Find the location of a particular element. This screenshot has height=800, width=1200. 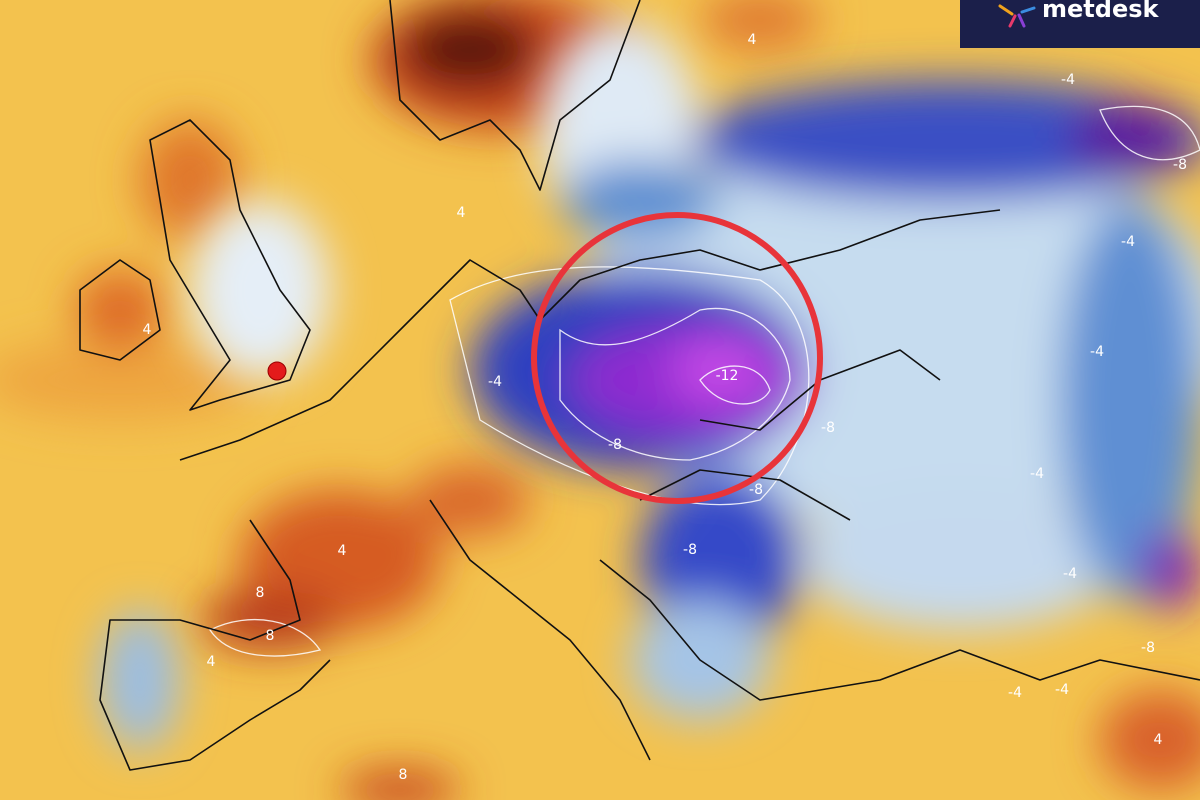

contour-label: -12 is located at coordinates (727, 376).